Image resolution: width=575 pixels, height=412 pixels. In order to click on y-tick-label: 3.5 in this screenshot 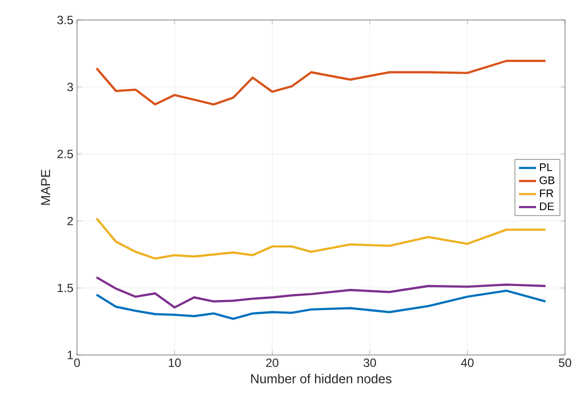, I will do `click(65, 20)`.